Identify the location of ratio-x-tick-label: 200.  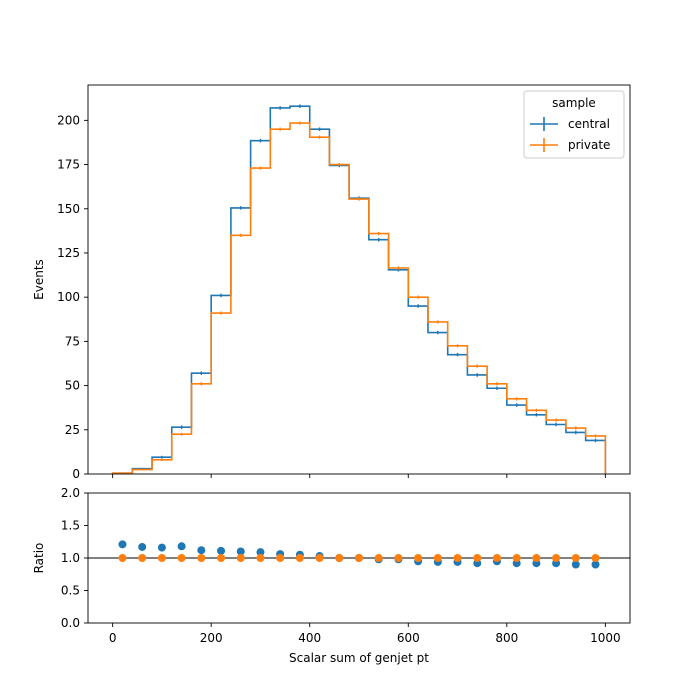
(211, 638).